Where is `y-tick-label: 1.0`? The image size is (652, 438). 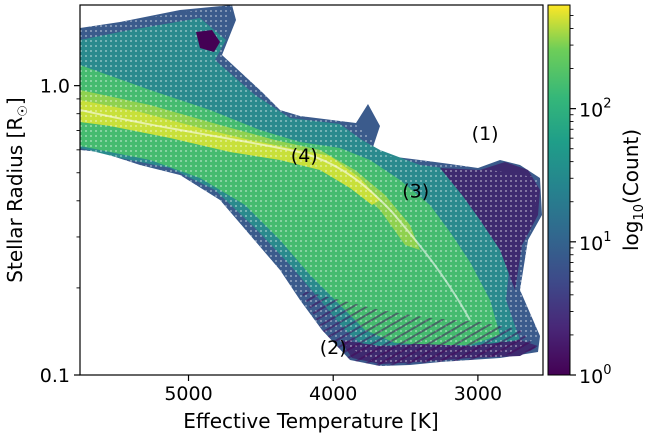 y-tick-label: 1.0 is located at coordinates (55, 87).